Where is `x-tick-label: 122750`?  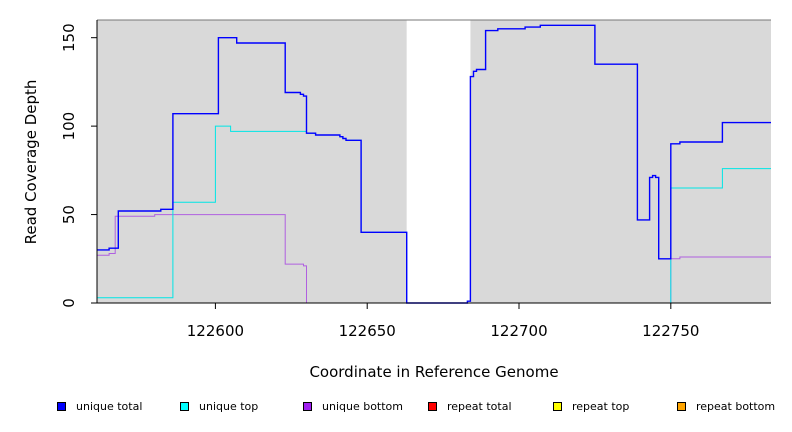 x-tick-label: 122750 is located at coordinates (670, 331).